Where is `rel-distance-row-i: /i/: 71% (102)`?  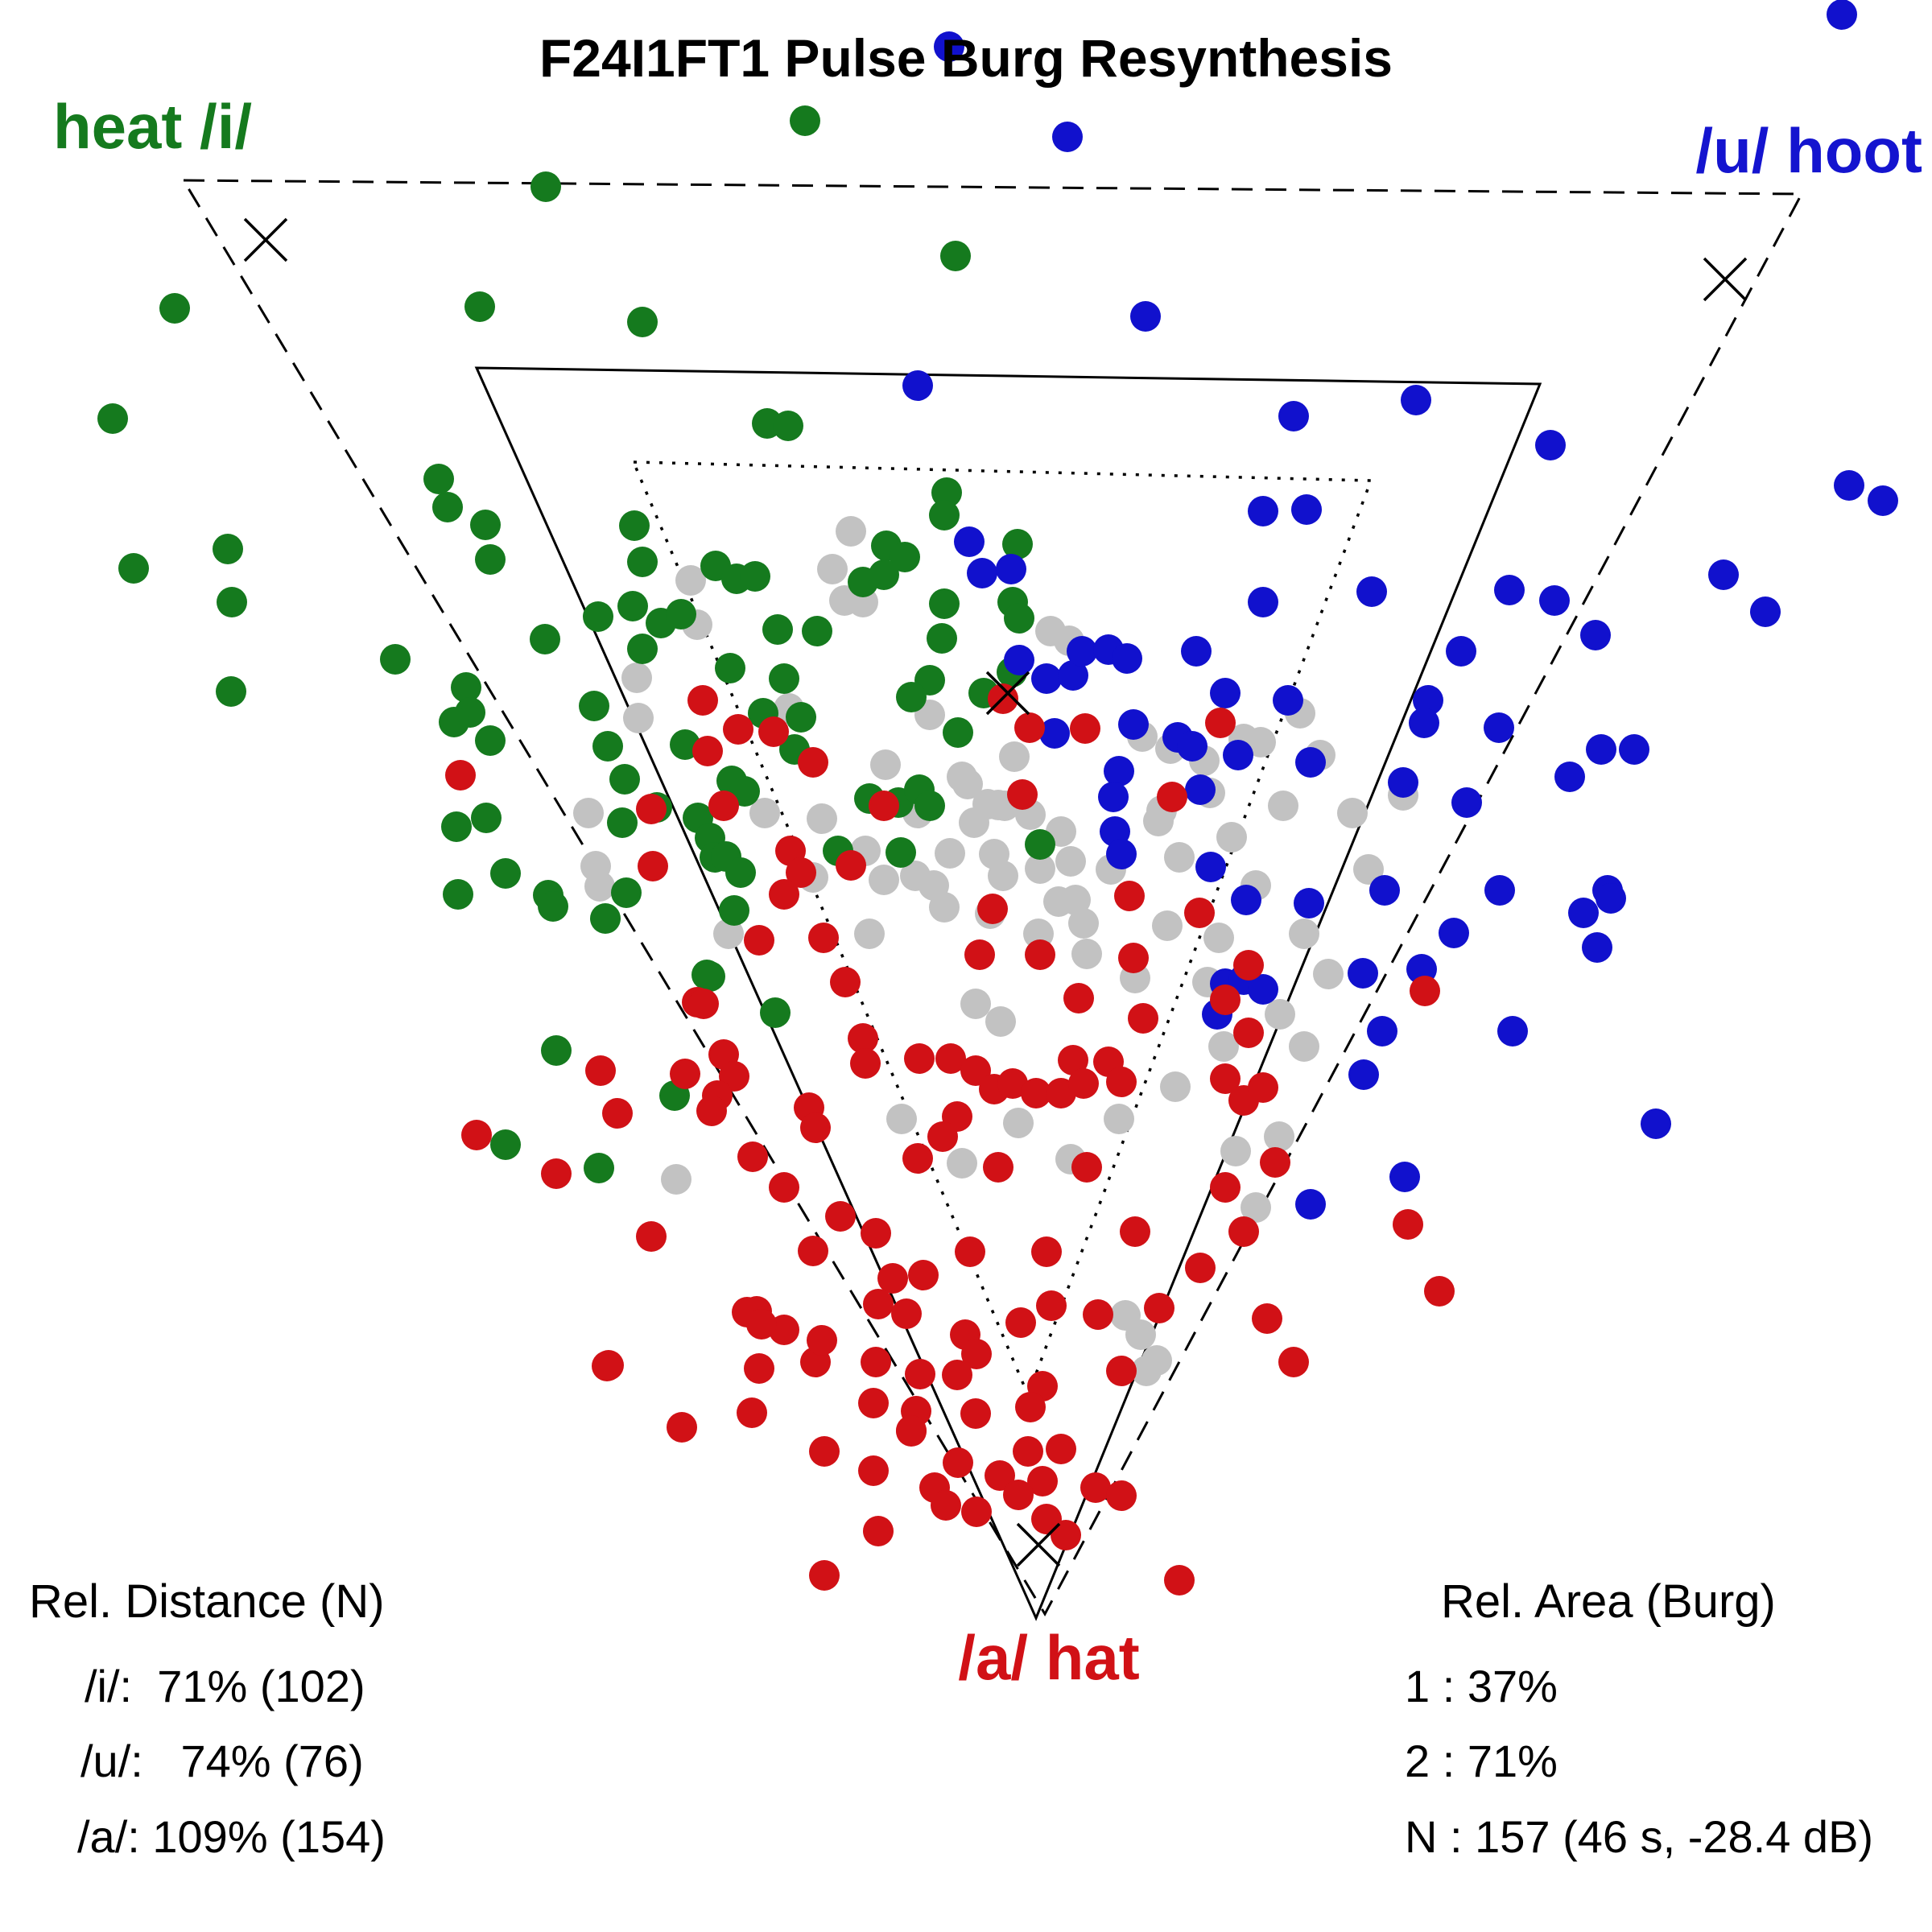 rel-distance-row-i: /i/: 71% (102) is located at coordinates (225, 1686).